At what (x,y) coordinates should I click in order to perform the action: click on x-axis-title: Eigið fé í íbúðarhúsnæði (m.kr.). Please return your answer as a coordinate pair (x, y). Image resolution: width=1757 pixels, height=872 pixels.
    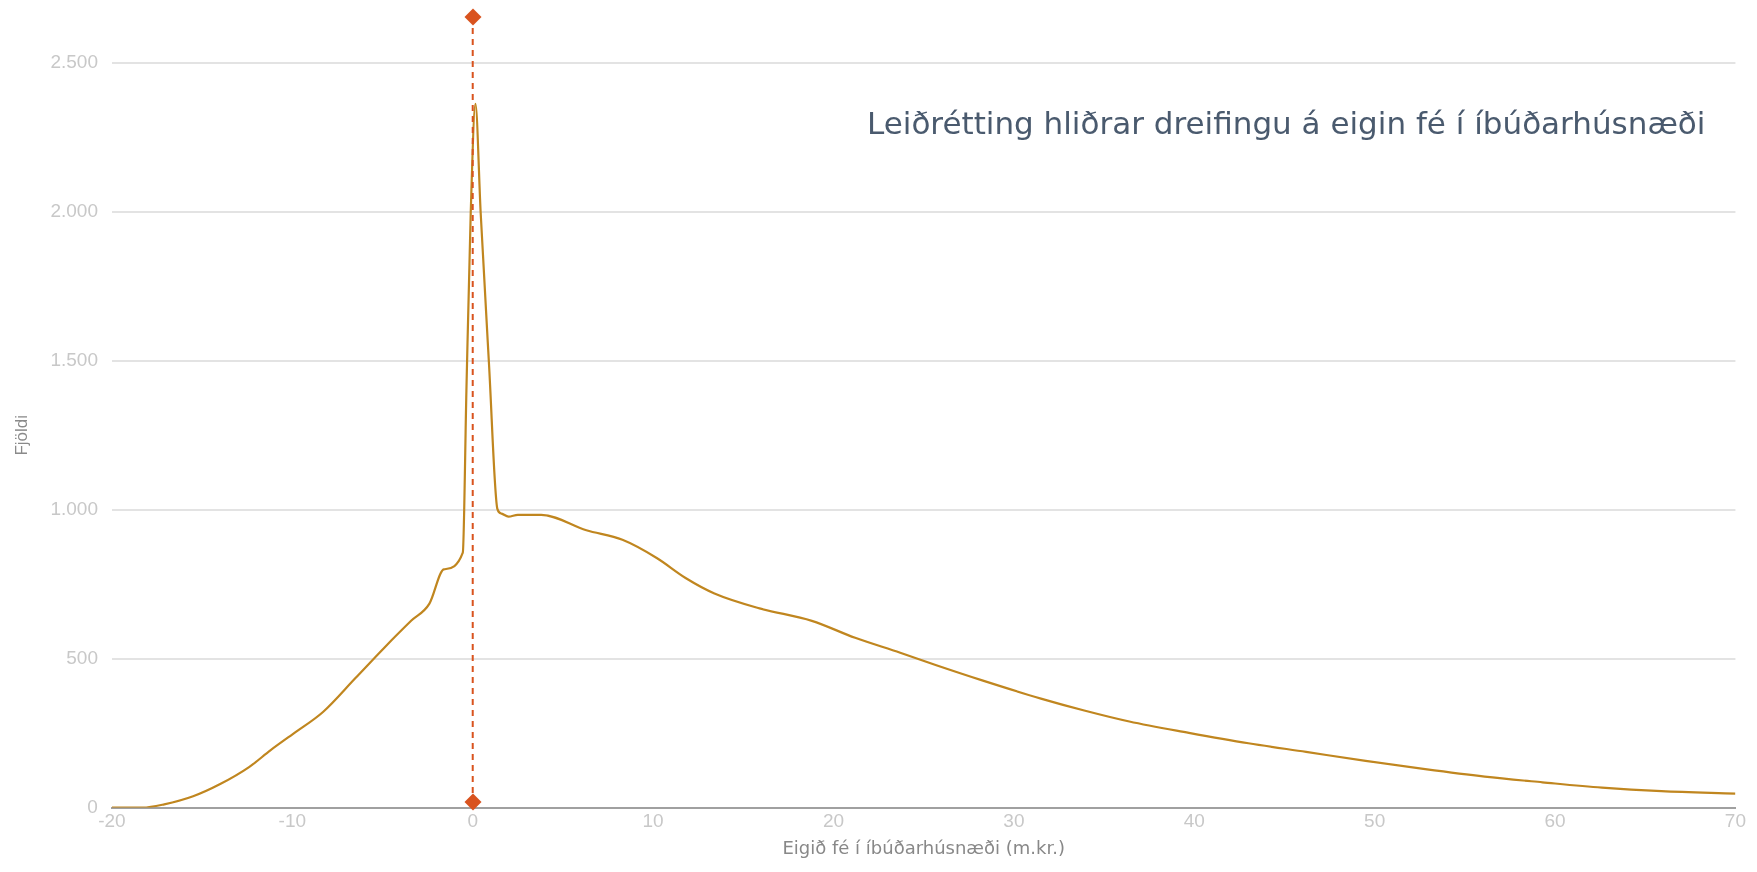
    Looking at the image, I should click on (923, 847).